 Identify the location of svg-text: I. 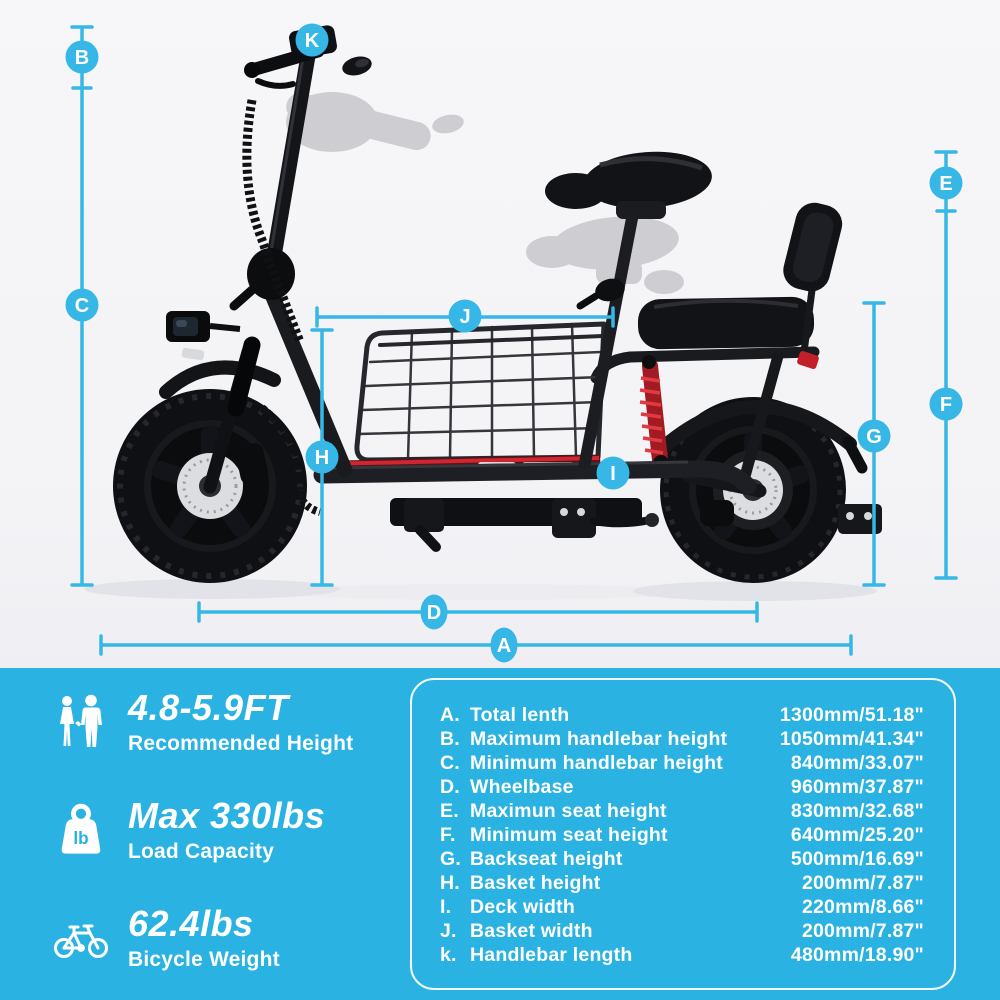
(613, 474).